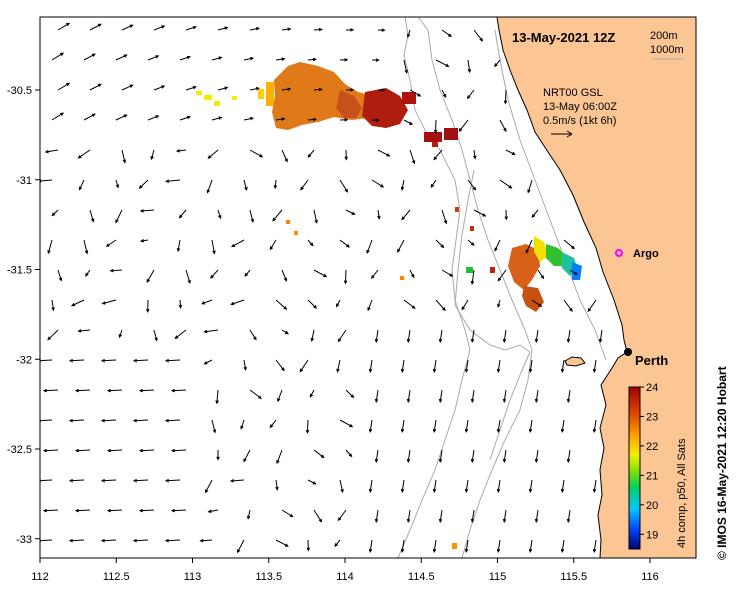 The height and width of the screenshot is (592, 739). Describe the element at coordinates (268, 577) in the screenshot. I see `x-tick-label: 113.5` at that location.